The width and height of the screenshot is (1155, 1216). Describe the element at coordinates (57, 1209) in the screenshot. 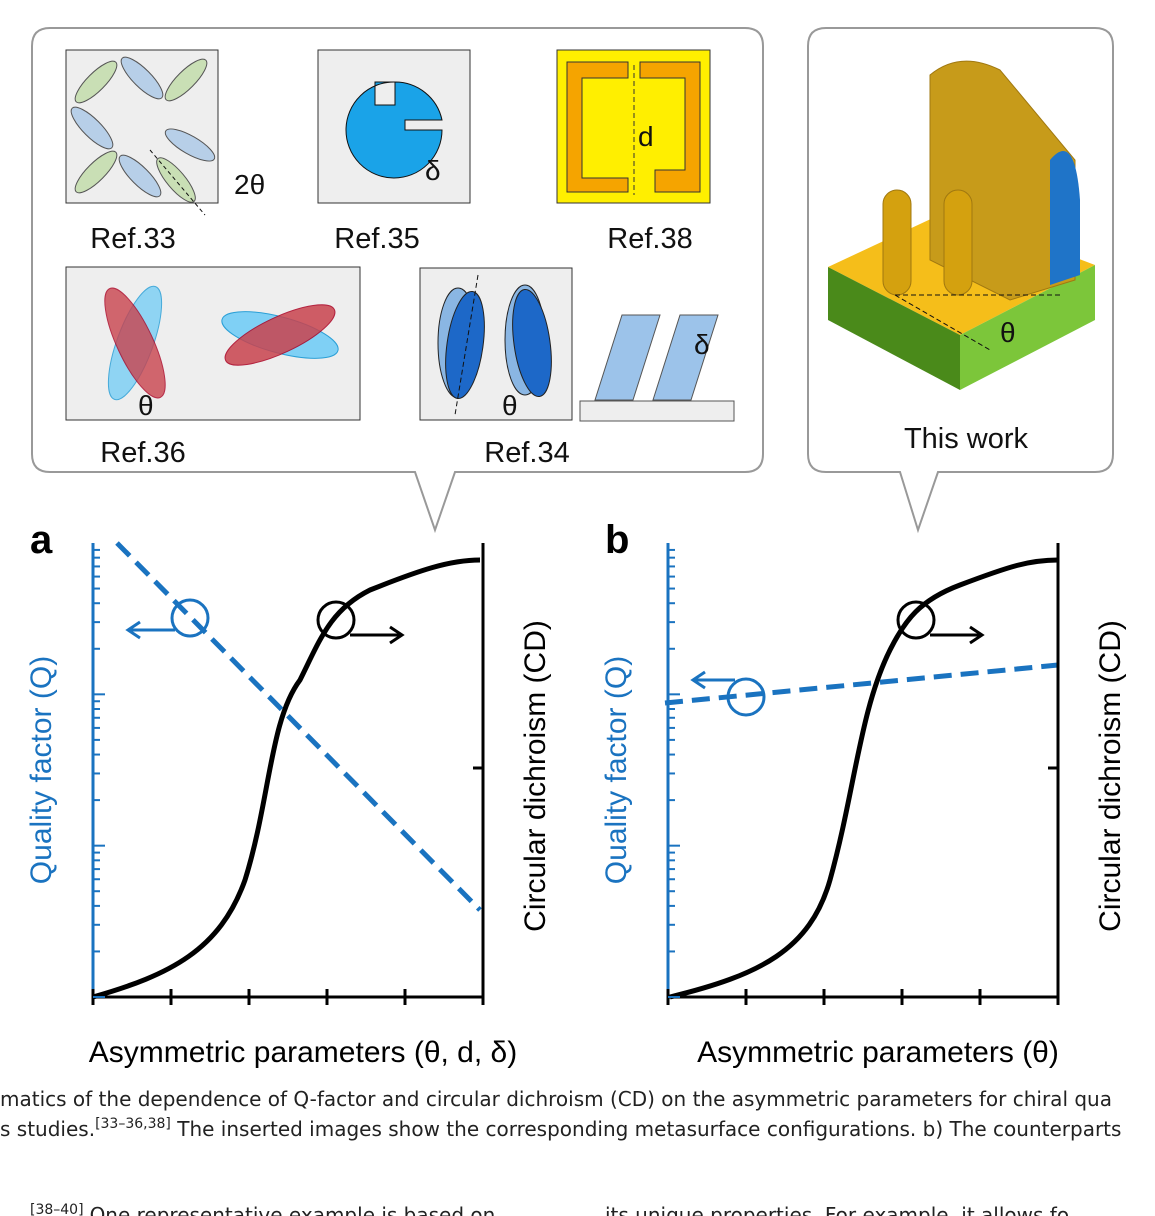

I see `superscript: [38–40]` at that location.